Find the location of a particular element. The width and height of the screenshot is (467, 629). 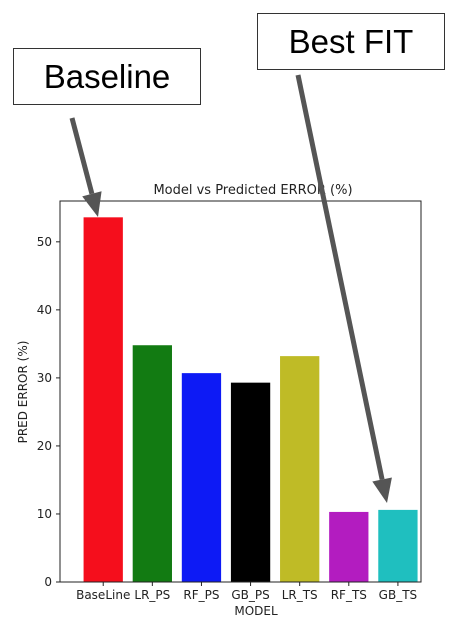

bar-lr-ps is located at coordinates (152, 463).